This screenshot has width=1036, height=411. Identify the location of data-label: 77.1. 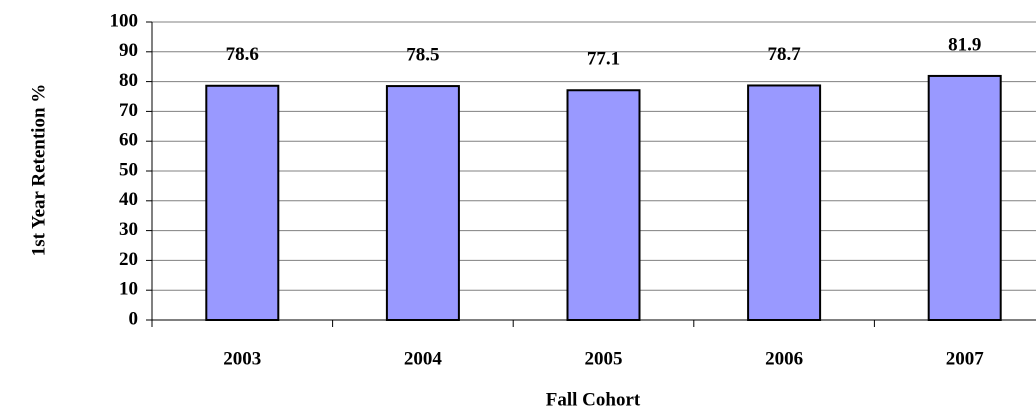
(603, 59).